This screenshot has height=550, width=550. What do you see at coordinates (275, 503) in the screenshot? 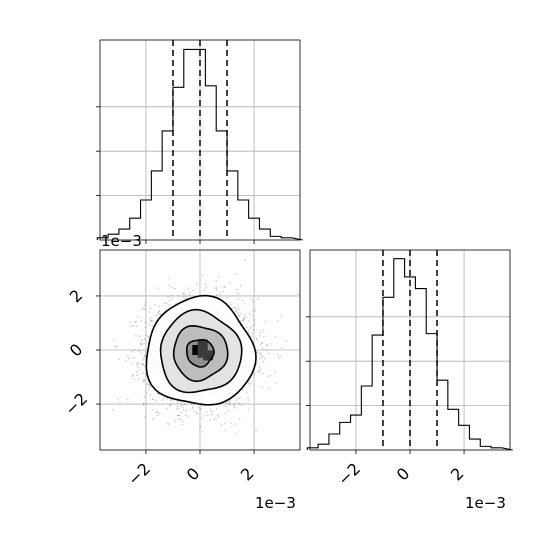
I see `joint-x-offset-label: 1e−3` at bounding box center [275, 503].